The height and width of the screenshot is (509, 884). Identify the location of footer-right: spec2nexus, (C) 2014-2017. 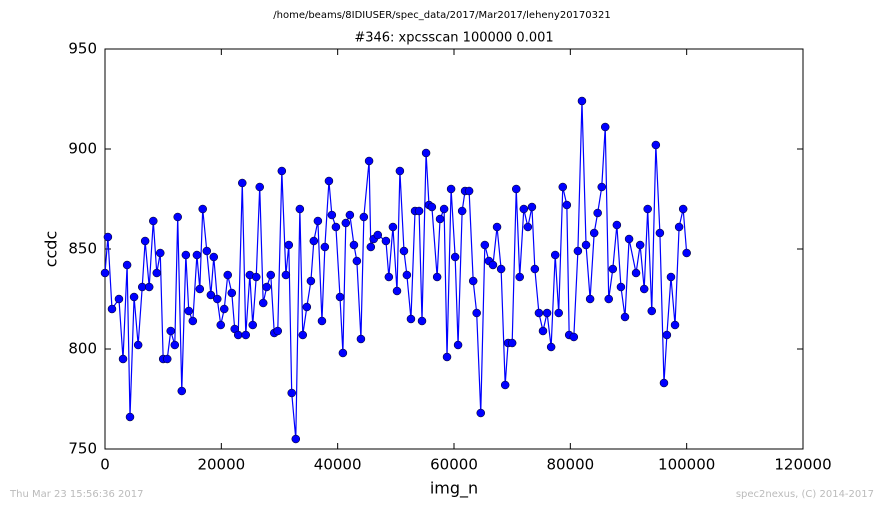
(805, 494).